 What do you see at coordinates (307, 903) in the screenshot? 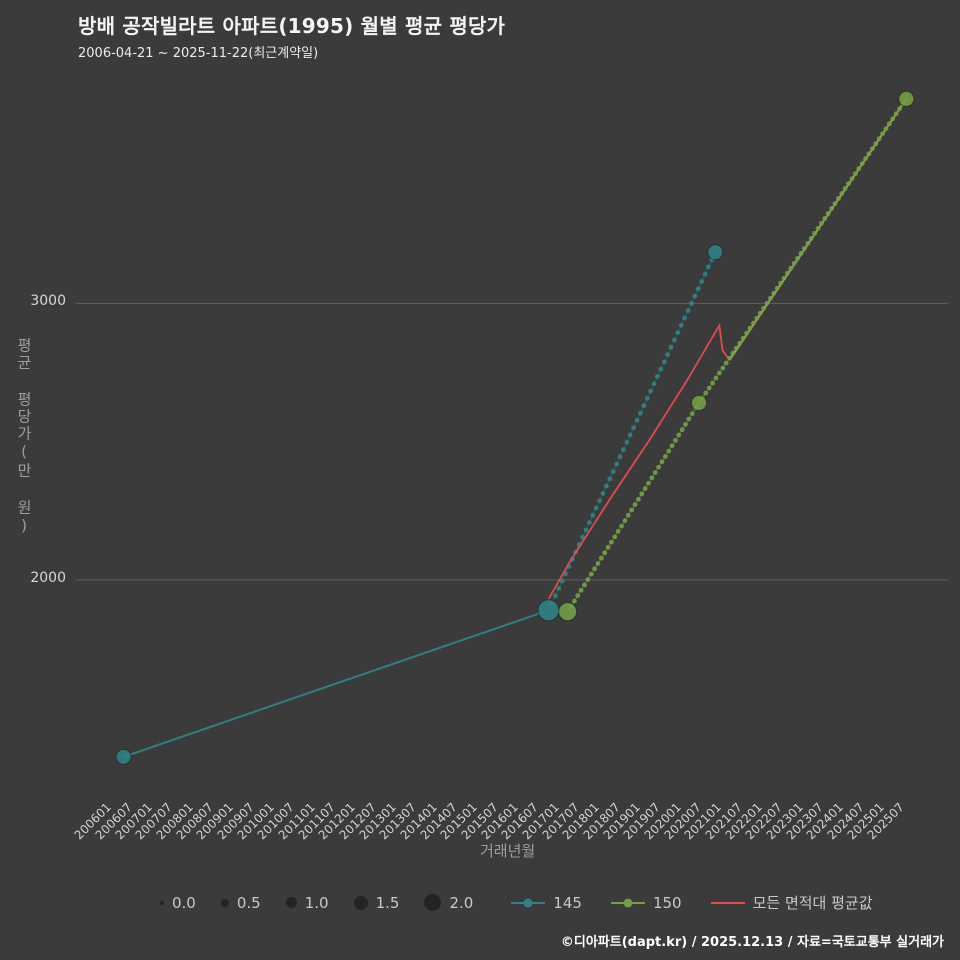
I see `legend-size-item: 1.0` at bounding box center [307, 903].